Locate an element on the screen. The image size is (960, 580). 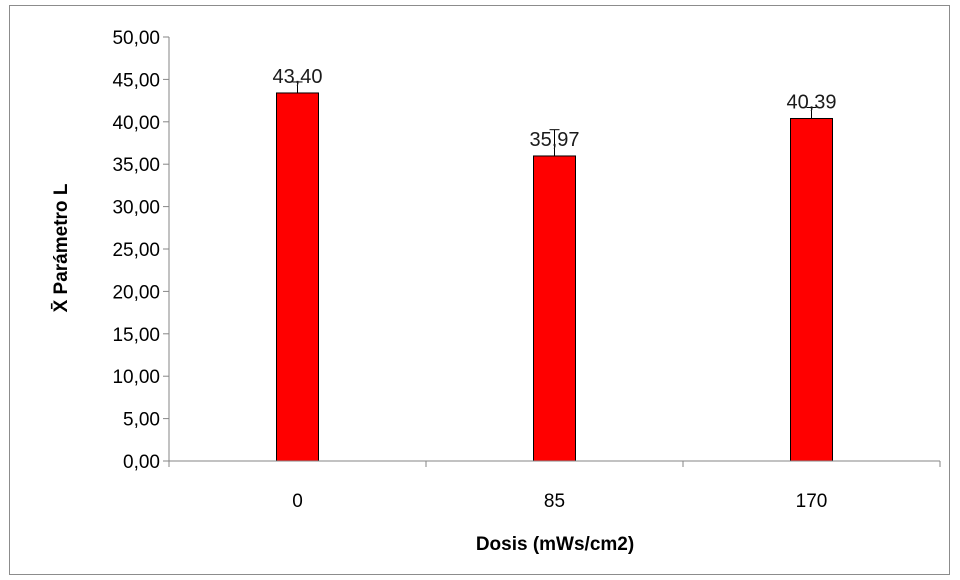
y-tick-label: 5,00 is located at coordinates (141, 420).